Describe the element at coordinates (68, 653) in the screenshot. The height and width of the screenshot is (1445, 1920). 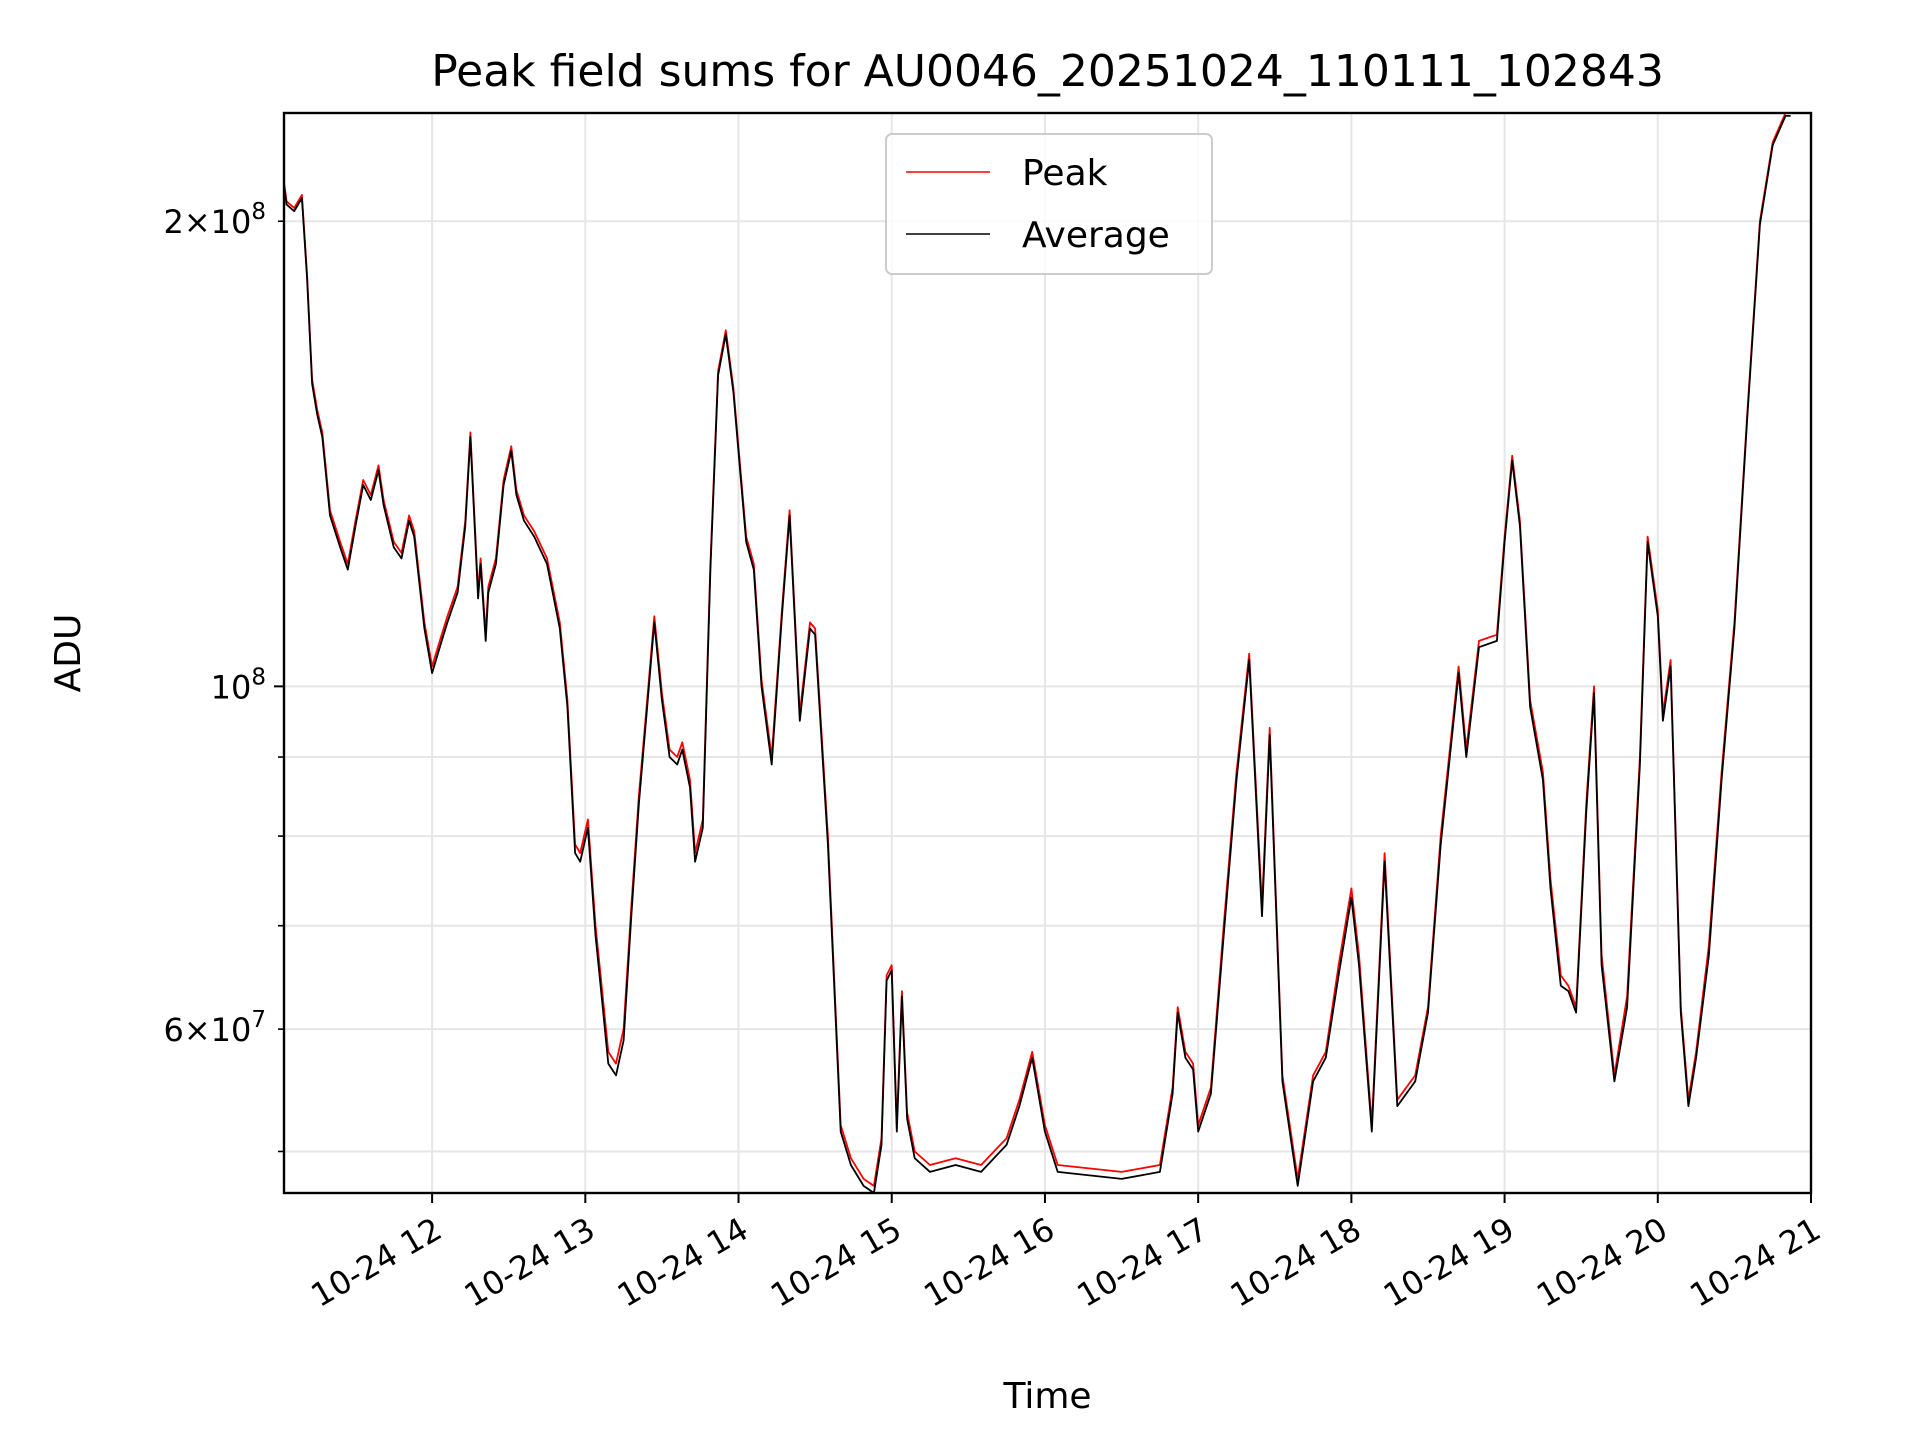
I see `y-axis-label: ADU` at that location.